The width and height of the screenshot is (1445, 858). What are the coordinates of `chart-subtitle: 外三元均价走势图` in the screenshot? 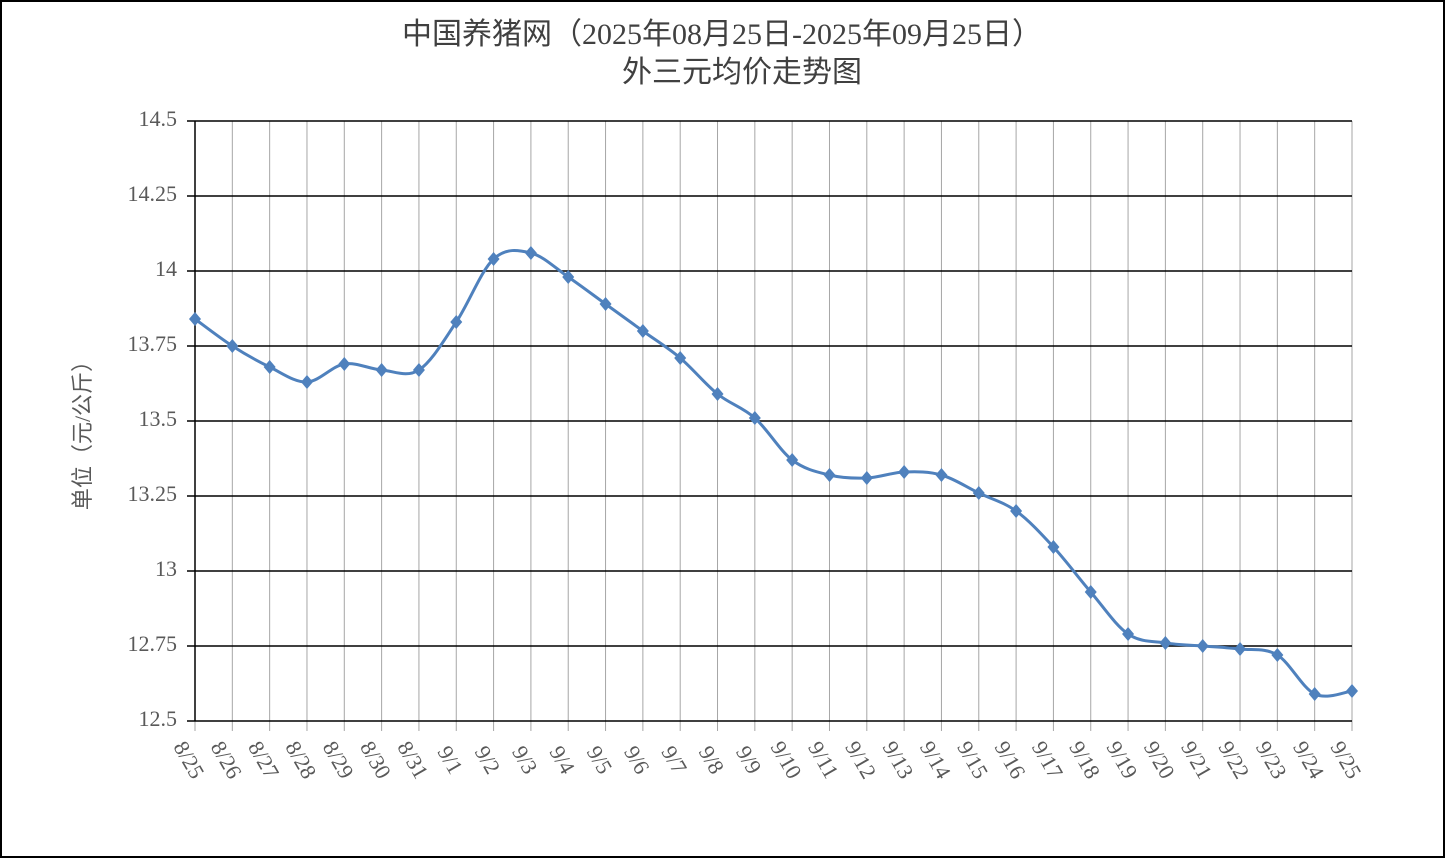 It's located at (742, 72).